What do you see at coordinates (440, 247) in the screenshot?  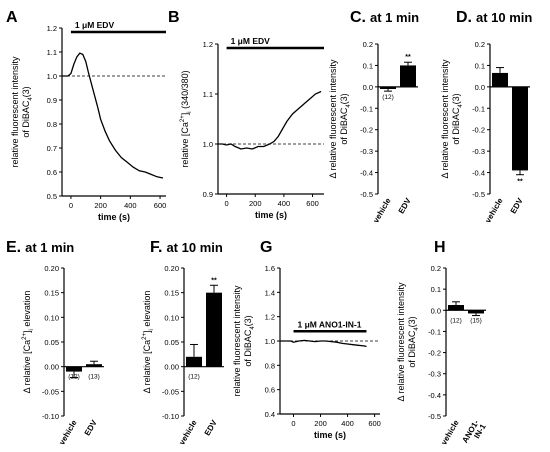 I see `panel-letter-8: H` at bounding box center [440, 247].